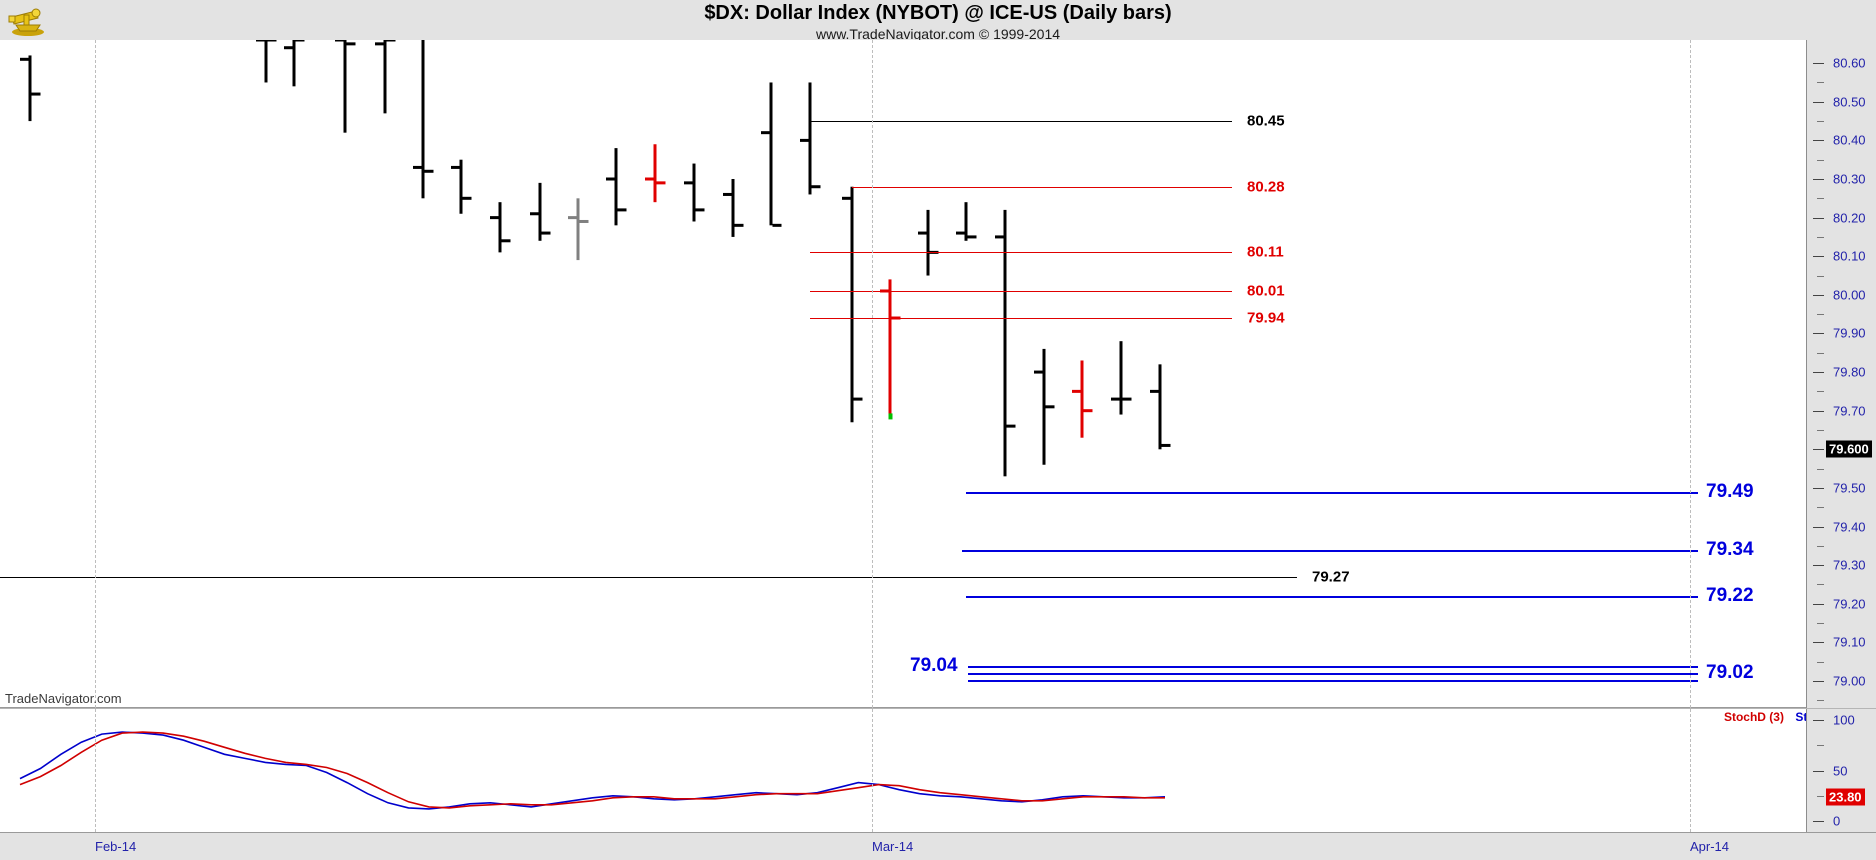 The width and height of the screenshot is (1876, 860). What do you see at coordinates (116, 846) in the screenshot?
I see `date-axis-label: Feb-14` at bounding box center [116, 846].